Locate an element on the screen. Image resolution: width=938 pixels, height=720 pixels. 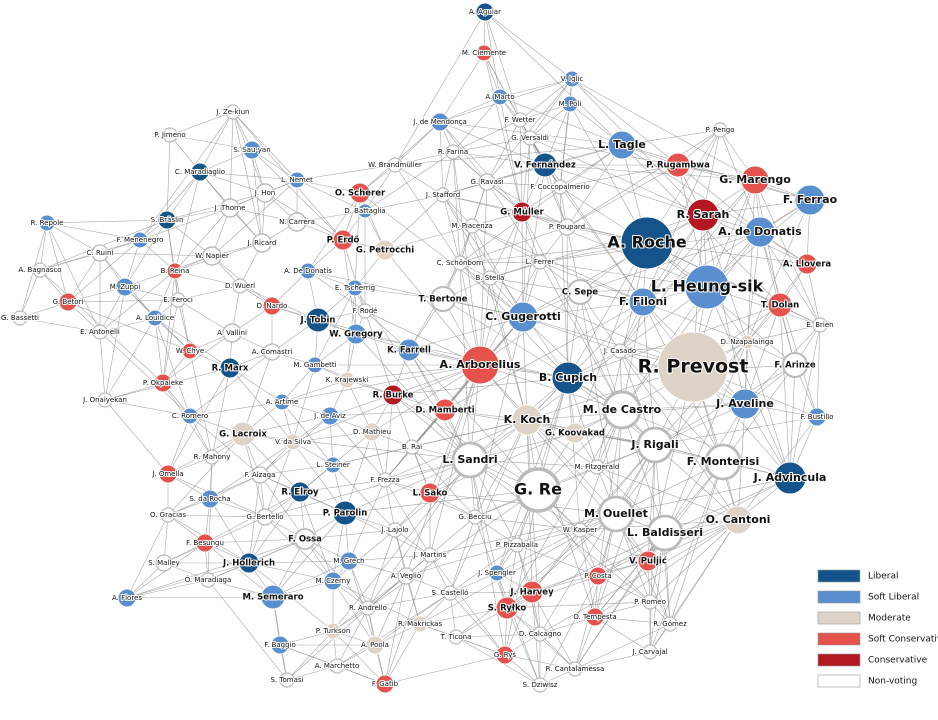
node-label: J. Martins is located at coordinates (430, 555).